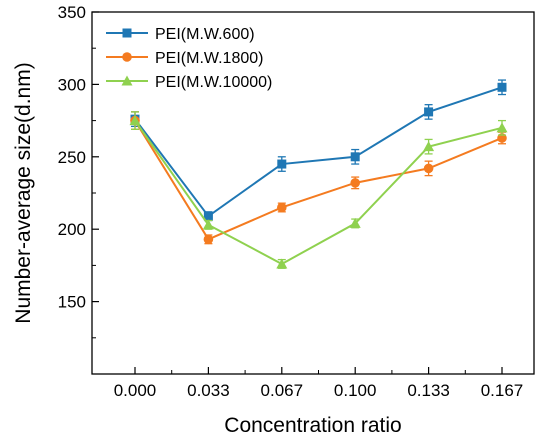 Image resolution: width=550 pixels, height=441 pixels. What do you see at coordinates (205, 34) in the screenshot?
I see `legend-label: PEI(M.W.600)` at bounding box center [205, 34].